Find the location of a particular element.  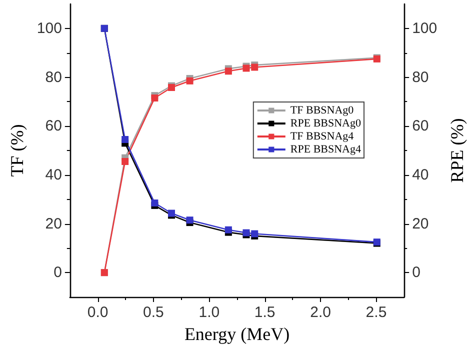

y2-tick-label: 20 is located at coordinates (420, 223).